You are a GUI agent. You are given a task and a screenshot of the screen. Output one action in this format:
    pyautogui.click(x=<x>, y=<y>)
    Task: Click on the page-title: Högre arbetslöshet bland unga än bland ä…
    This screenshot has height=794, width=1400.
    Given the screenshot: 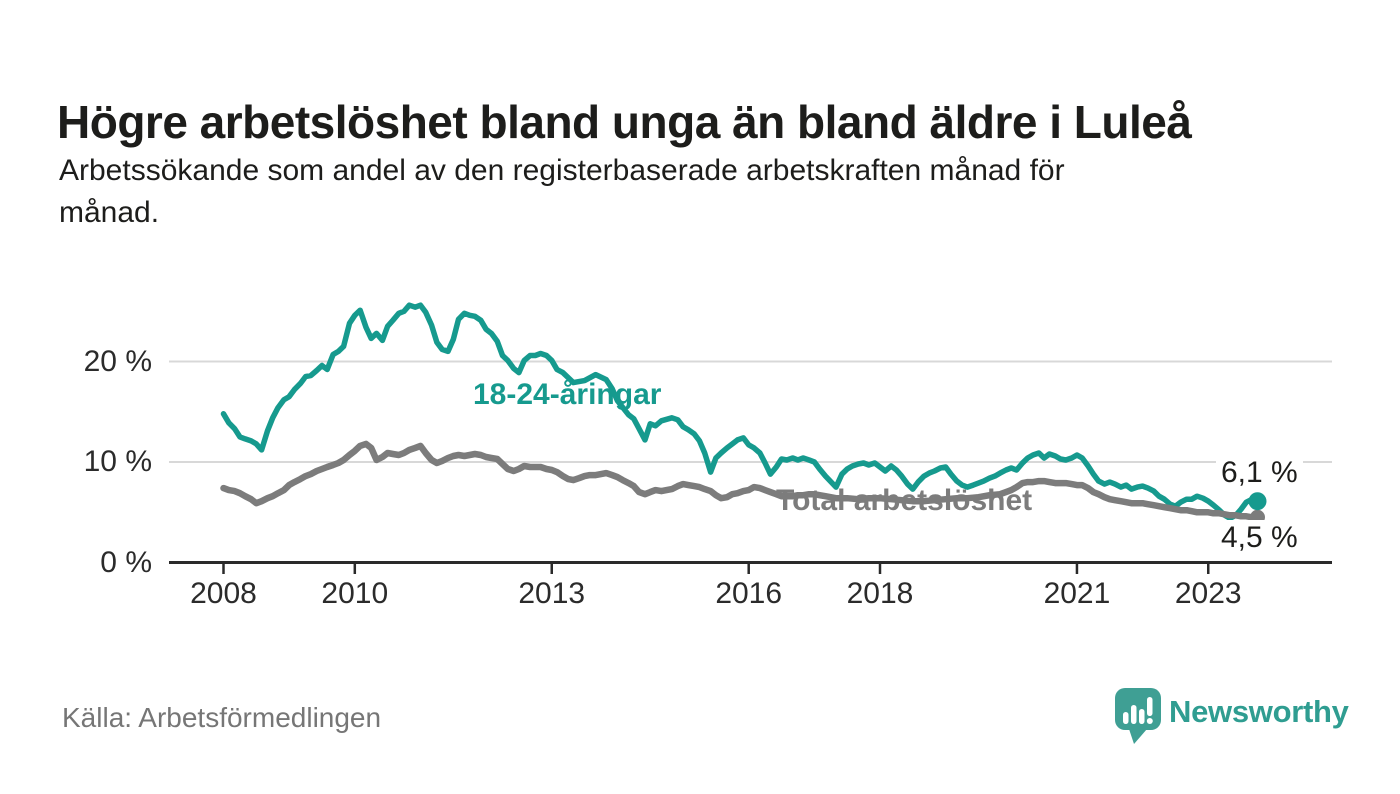 What is the action you would take?
    pyautogui.click(x=624, y=121)
    